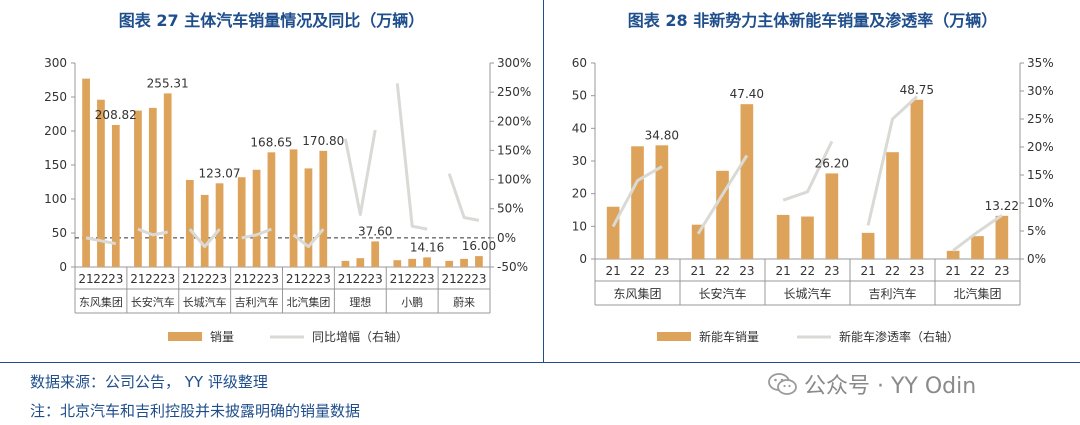 Image resolution: width=1080 pixels, height=425 pixels. Describe the element at coordinates (101, 302) in the screenshot. I see `x-group-label: 东风集团` at that location.